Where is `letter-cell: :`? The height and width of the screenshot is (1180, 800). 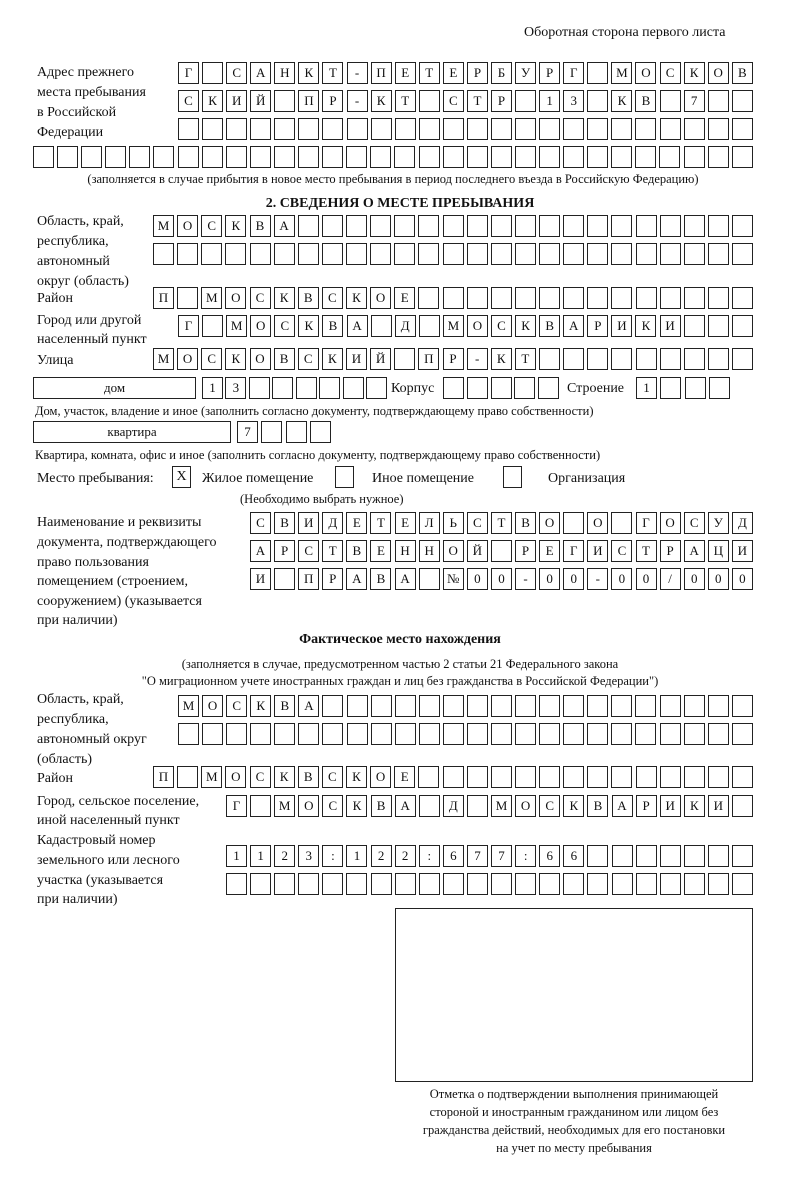 letter-cell: : is located at coordinates (526, 856).